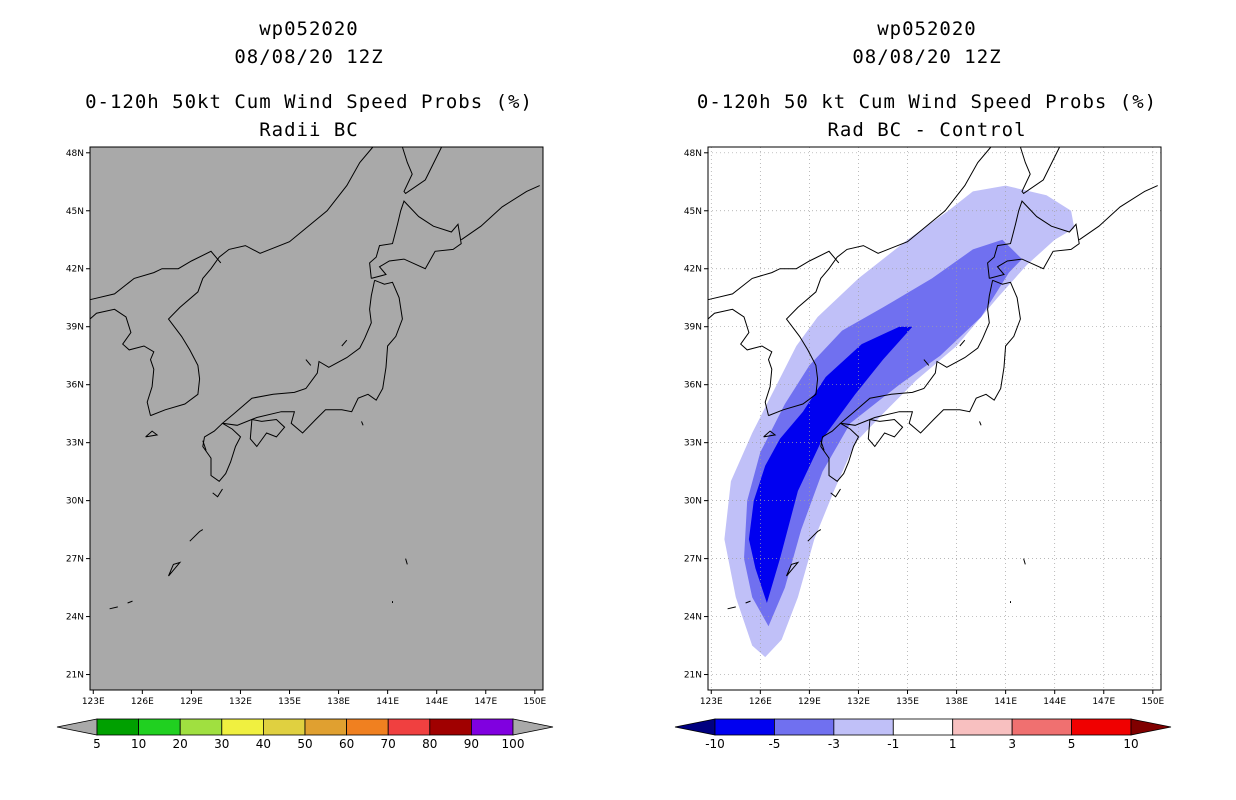 This screenshot has width=1236, height=800. What do you see at coordinates (834, 744) in the screenshot?
I see `colorbar-label: -3` at bounding box center [834, 744].